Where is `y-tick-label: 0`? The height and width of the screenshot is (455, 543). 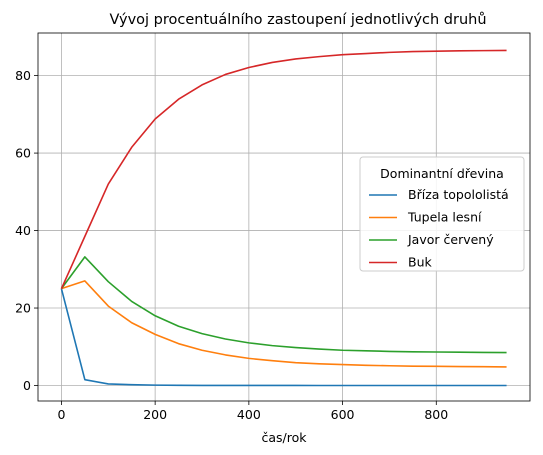 y-tick-label: 0 is located at coordinates (27, 385).